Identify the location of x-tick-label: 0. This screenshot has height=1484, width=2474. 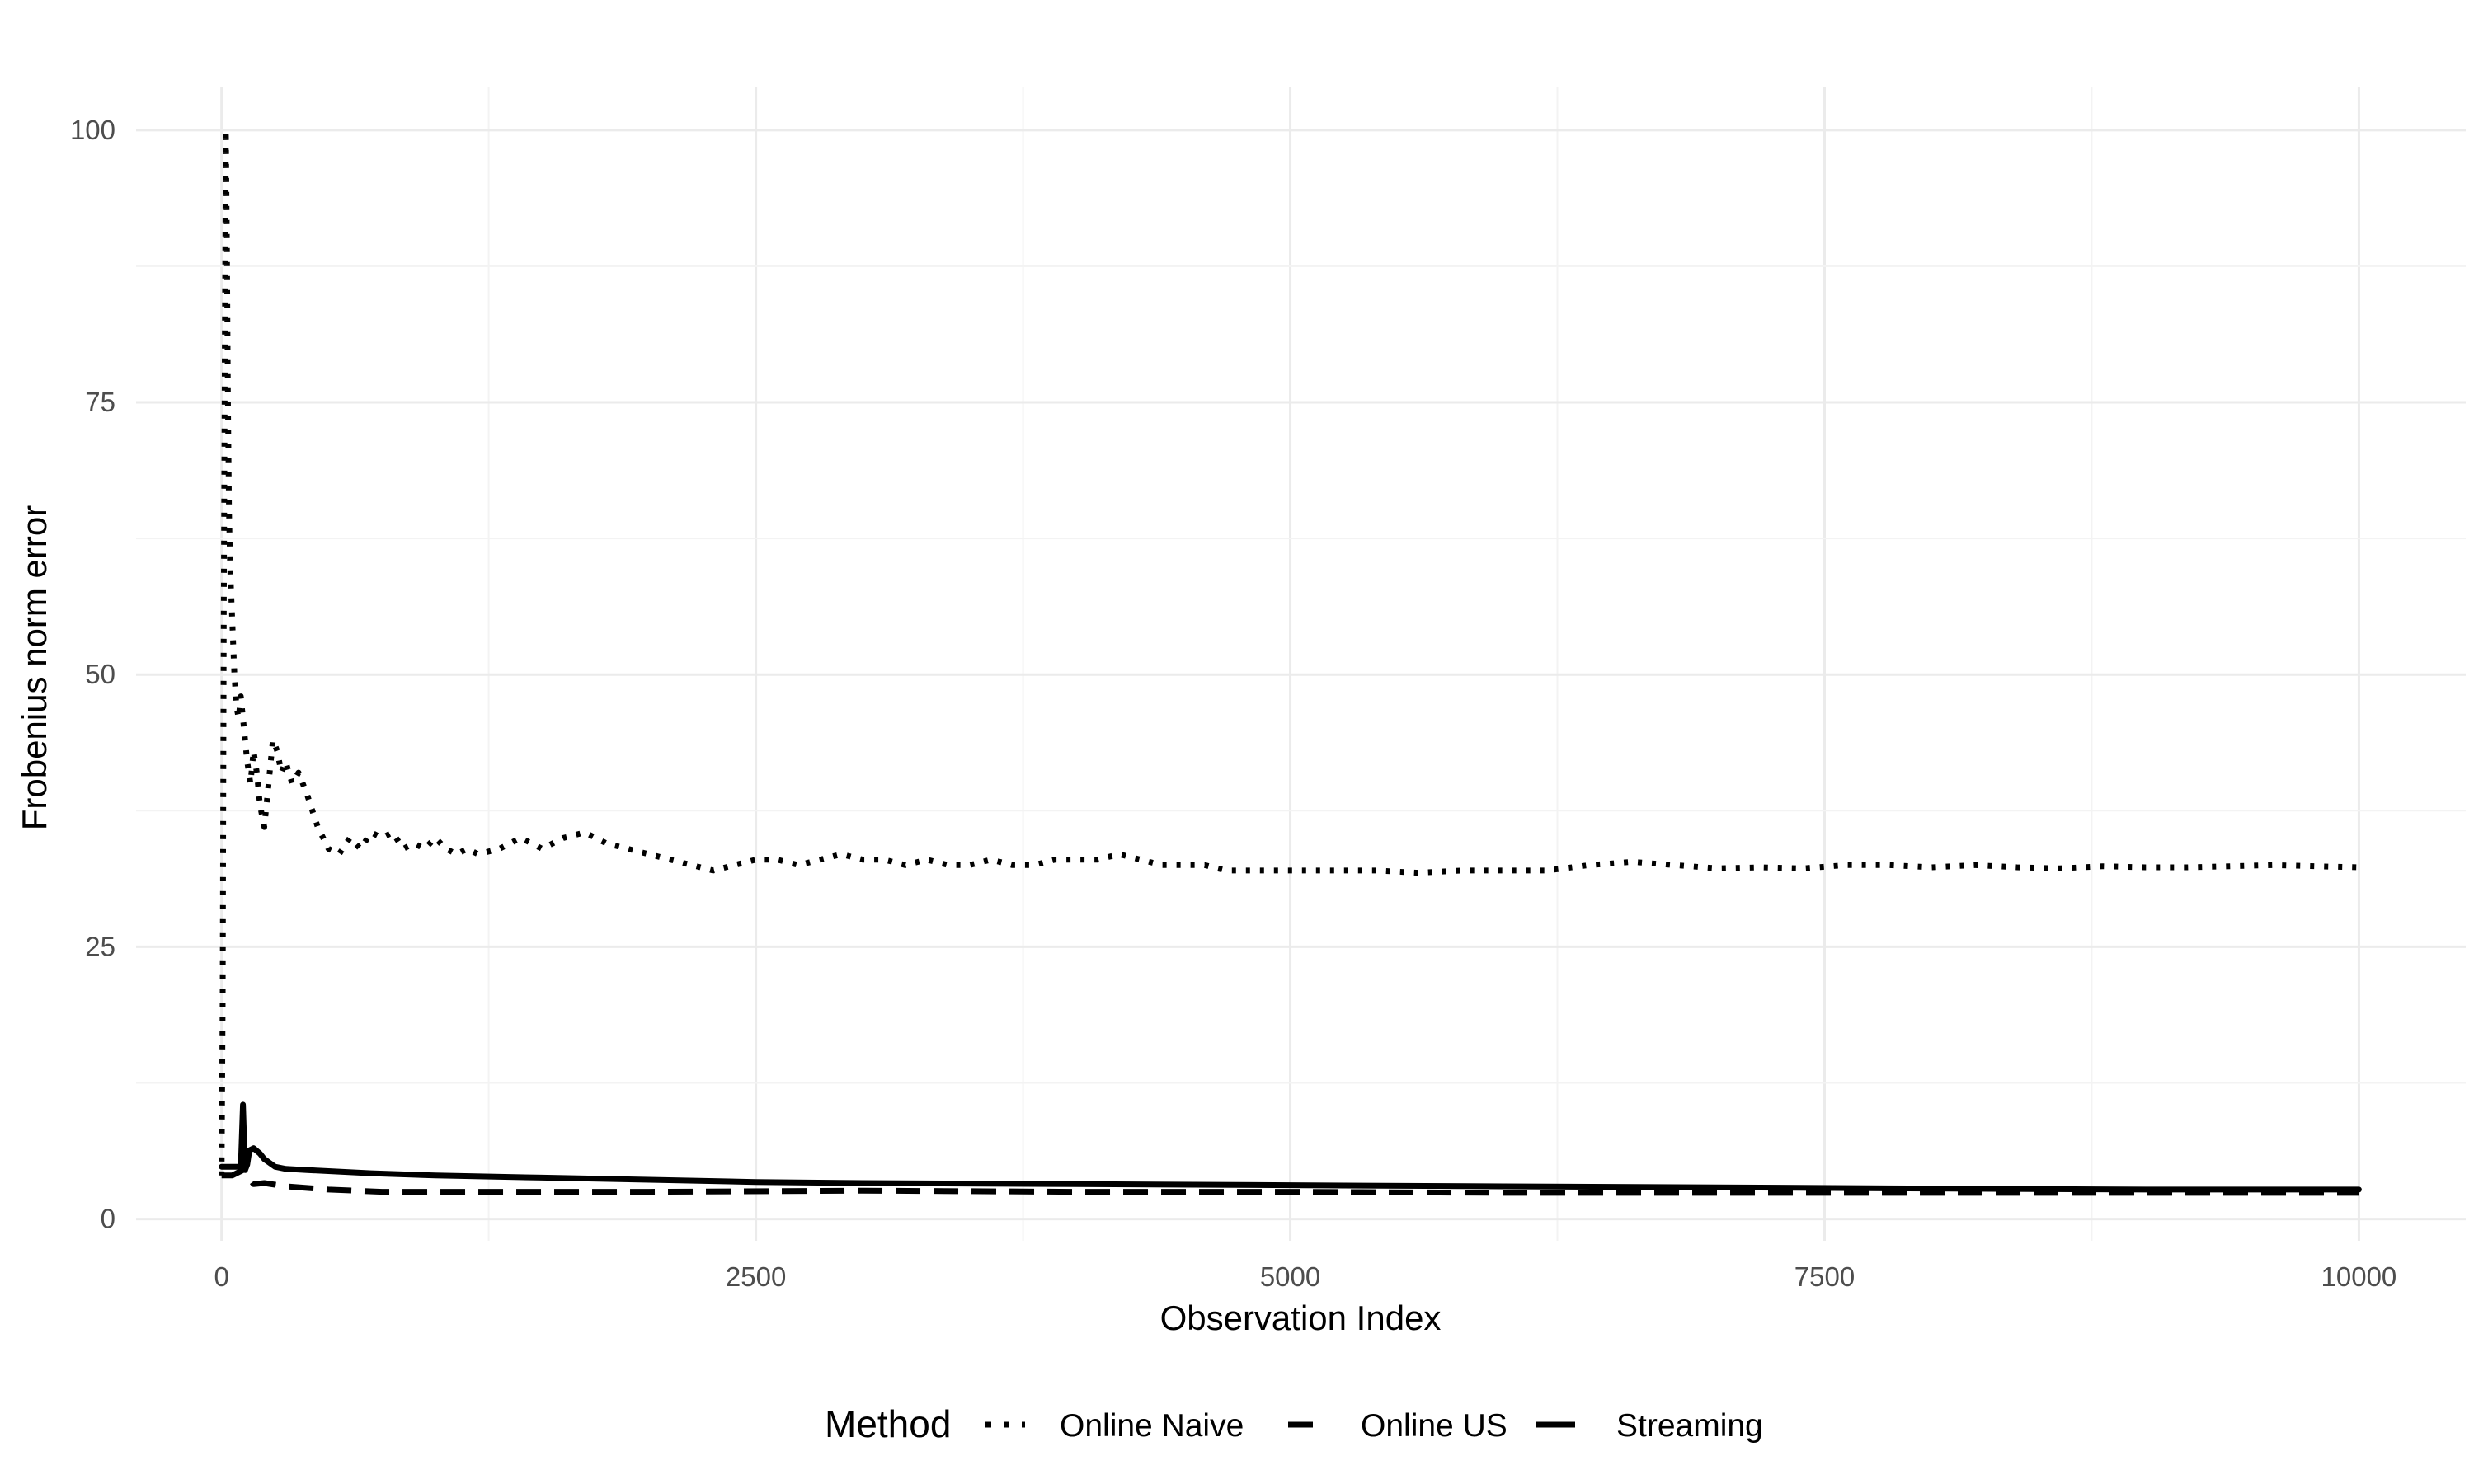
(221, 1276).